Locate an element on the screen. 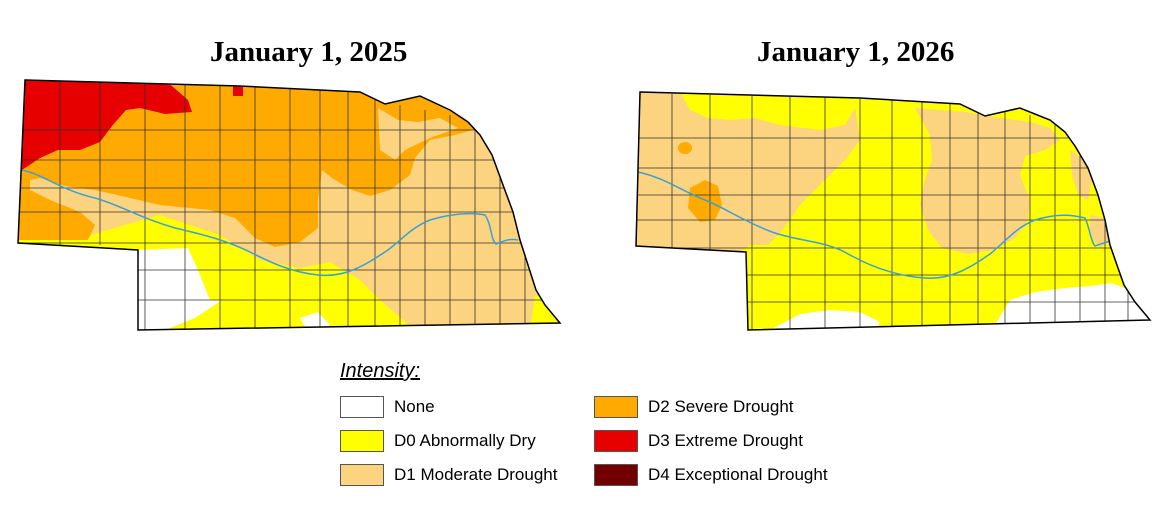  legend-heading: Intensity: is located at coordinates (380, 371).